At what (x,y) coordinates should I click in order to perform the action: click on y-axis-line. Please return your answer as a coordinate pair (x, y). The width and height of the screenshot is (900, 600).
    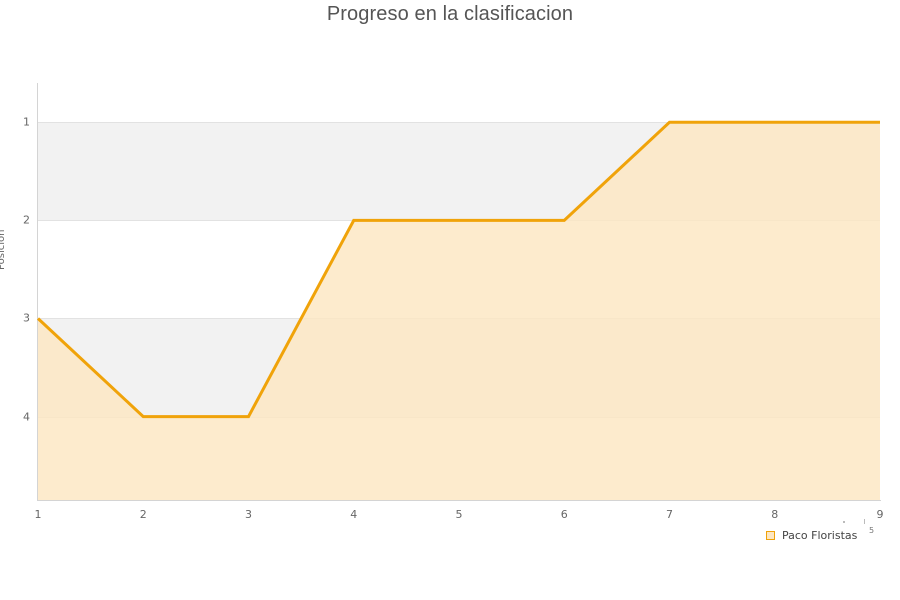
    Looking at the image, I should click on (37, 292).